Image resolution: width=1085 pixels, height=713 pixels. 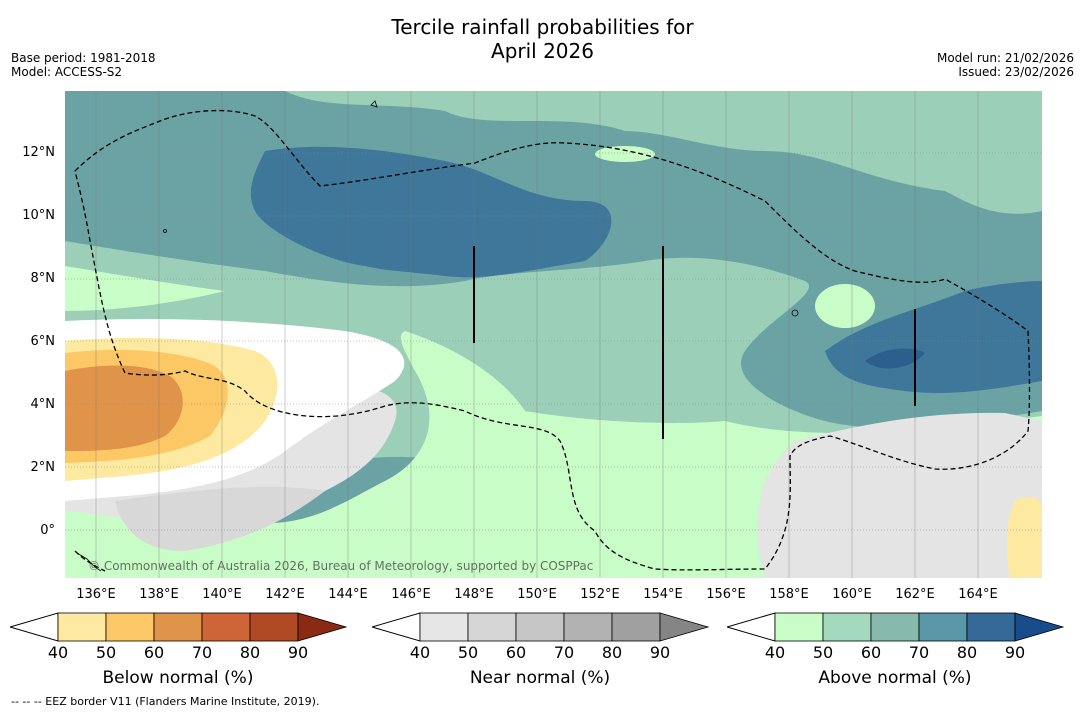 I want to click on lat-label: 0°, so click(x=47, y=530).